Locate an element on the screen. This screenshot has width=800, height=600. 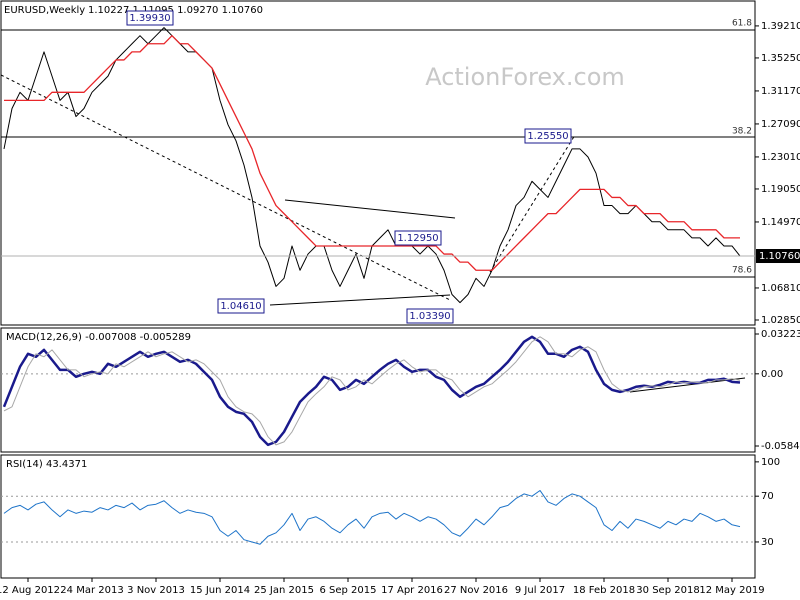
level-label: 61.8 is located at coordinates (742, 24).